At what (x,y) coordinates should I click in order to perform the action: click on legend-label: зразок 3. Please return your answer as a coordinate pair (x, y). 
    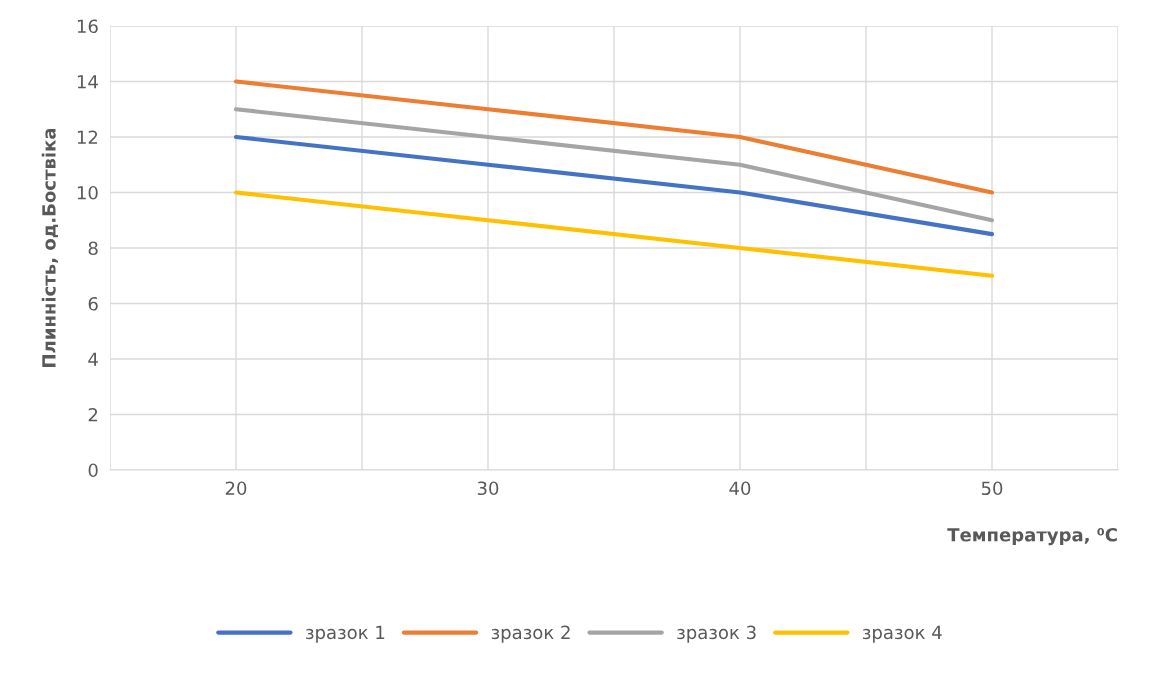
    Looking at the image, I should click on (716, 634).